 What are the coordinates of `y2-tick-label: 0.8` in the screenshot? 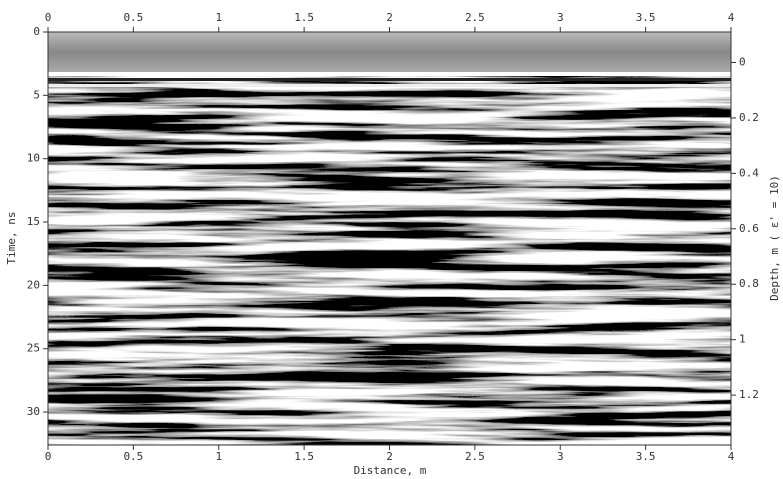 It's located at (749, 283).